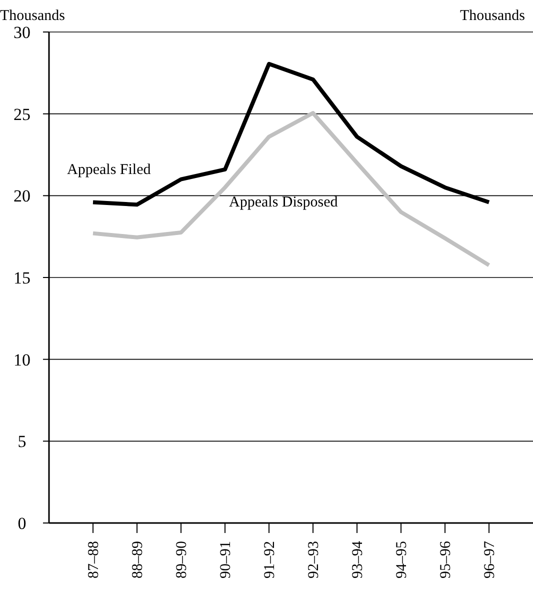  Describe the element at coordinates (314, 559) in the screenshot. I see `x-tick-label: 92–93` at that location.